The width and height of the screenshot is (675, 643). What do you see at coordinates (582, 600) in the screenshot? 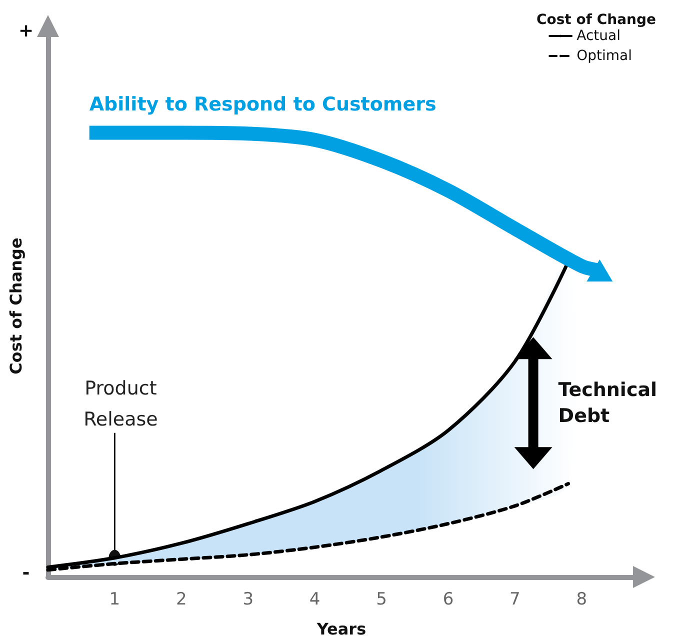
I see `x-tick-label: 8` at bounding box center [582, 600].